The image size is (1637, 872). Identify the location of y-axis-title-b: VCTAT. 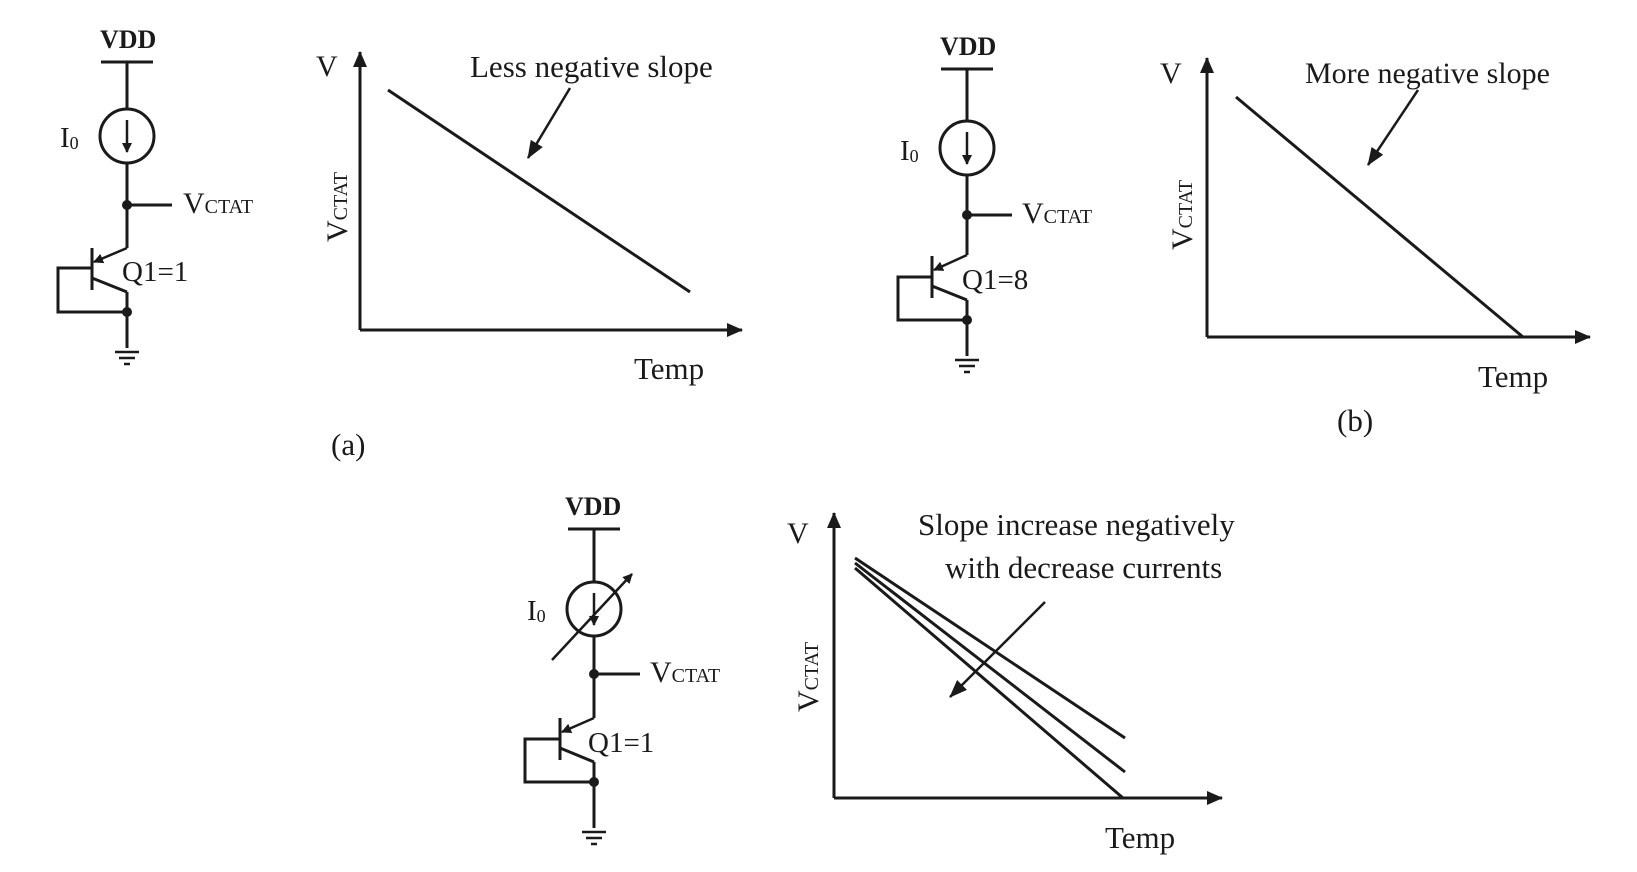
(1182, 215).